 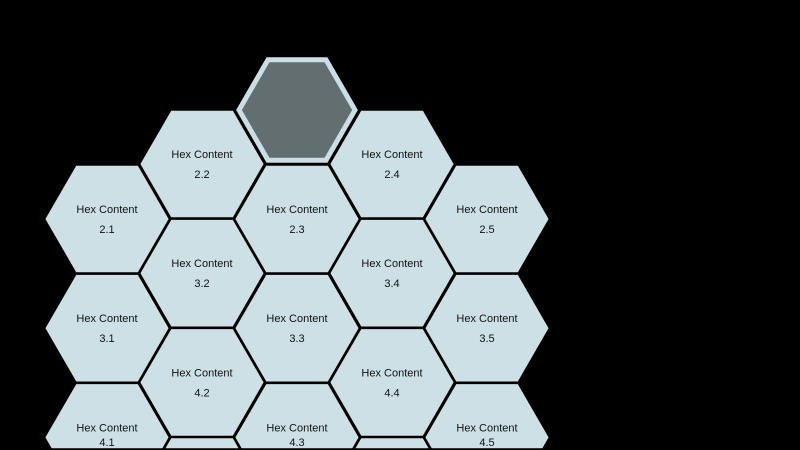 What do you see at coordinates (296, 339) in the screenshot?
I see `hex-label: 3.3` at bounding box center [296, 339].